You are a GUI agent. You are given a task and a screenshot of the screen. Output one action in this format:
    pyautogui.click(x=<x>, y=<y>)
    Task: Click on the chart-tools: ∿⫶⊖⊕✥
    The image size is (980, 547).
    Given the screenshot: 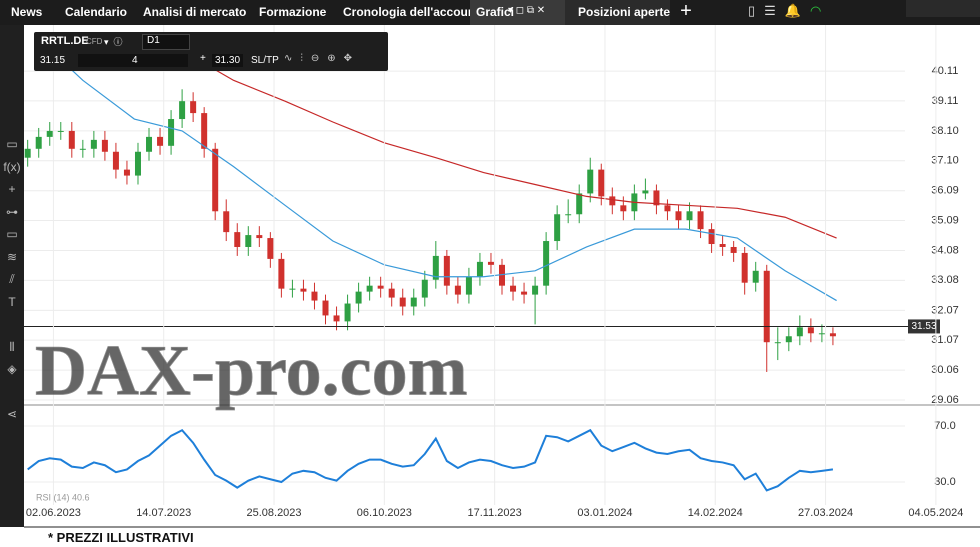 What is the action you would take?
    pyautogui.click(x=322, y=58)
    